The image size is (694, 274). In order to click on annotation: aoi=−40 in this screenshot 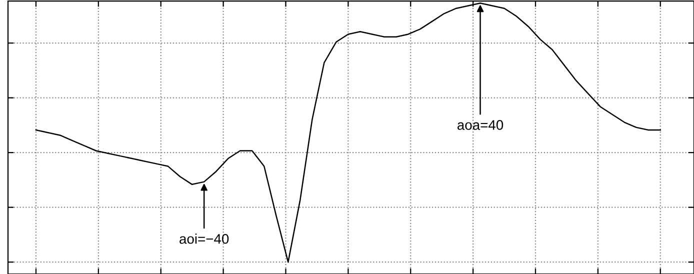, I will do `click(204, 239)`.